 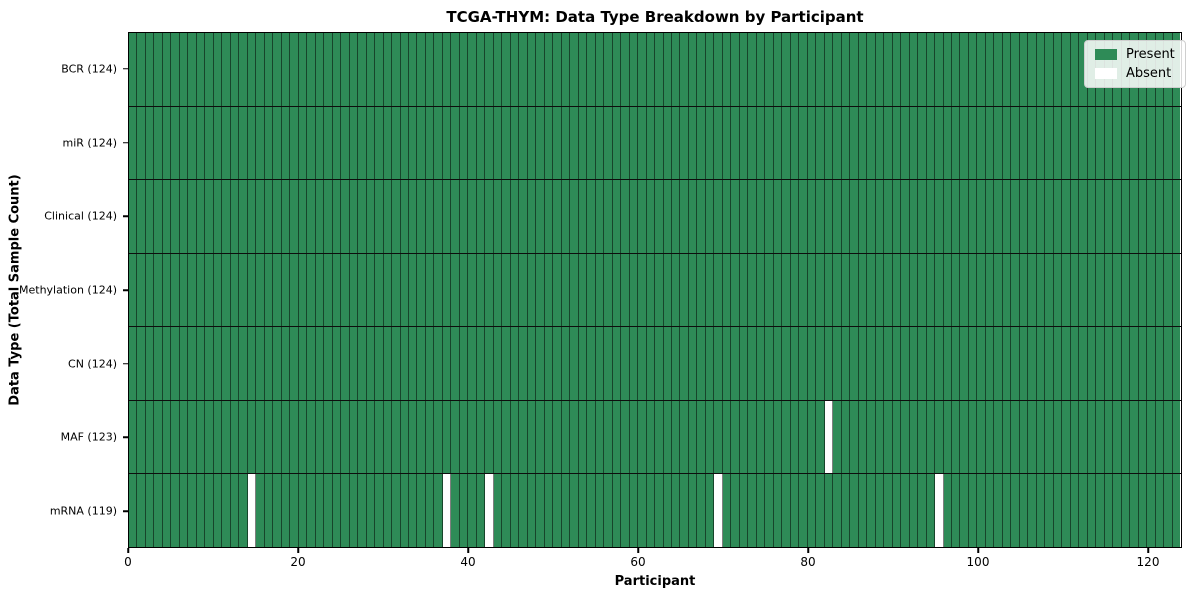 I want to click on absent-swatch, so click(x=1106, y=73).